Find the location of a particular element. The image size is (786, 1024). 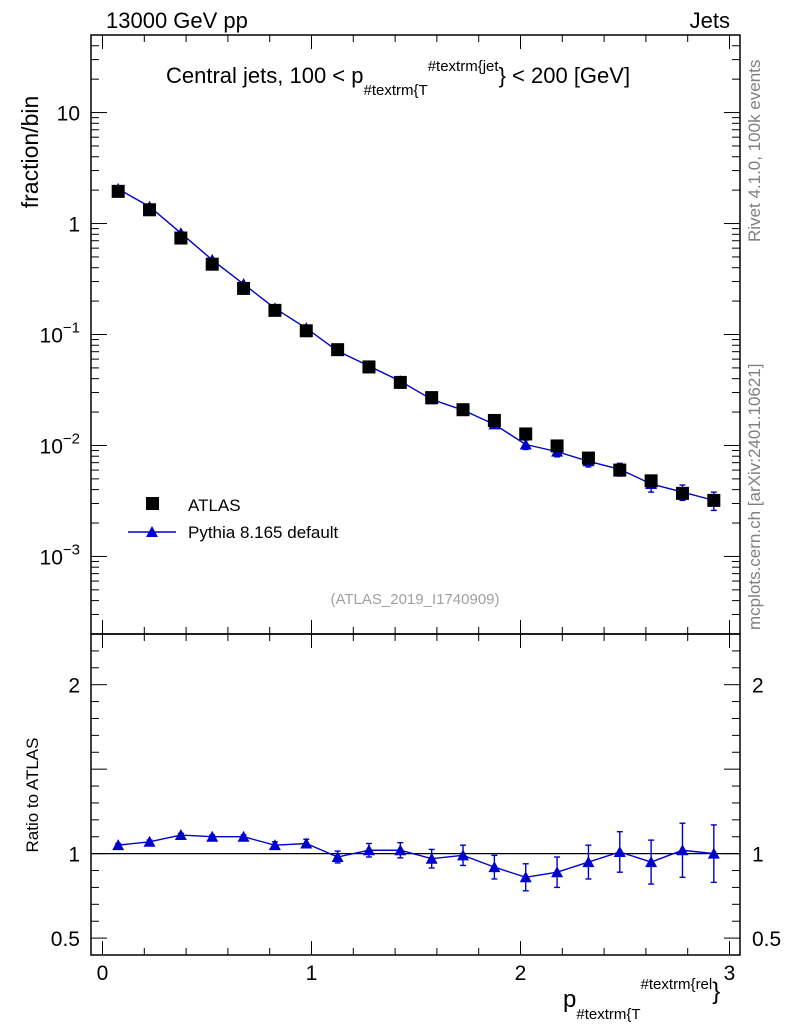

legend: ATLAS Pythia 8.165 default is located at coordinates (233, 519).